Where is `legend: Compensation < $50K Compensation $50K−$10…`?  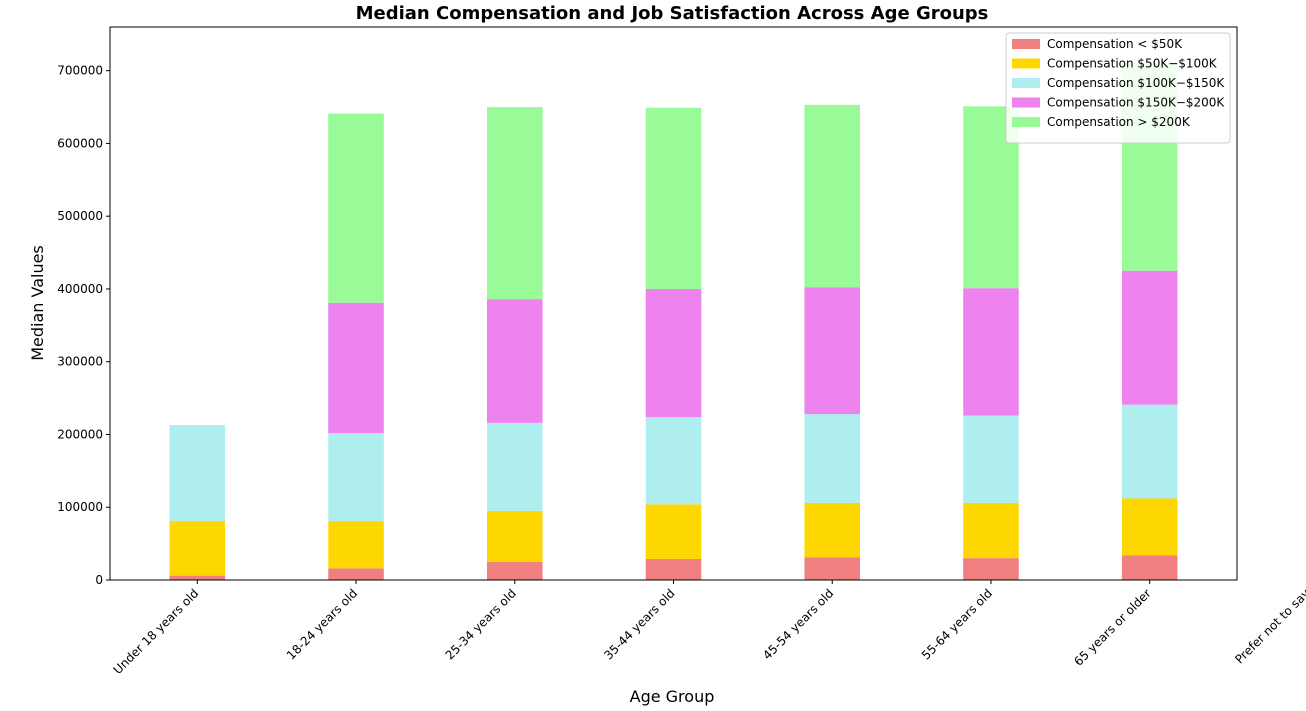
legend: Compensation < $50K Compensation $50K−$10… is located at coordinates (1118, 88).